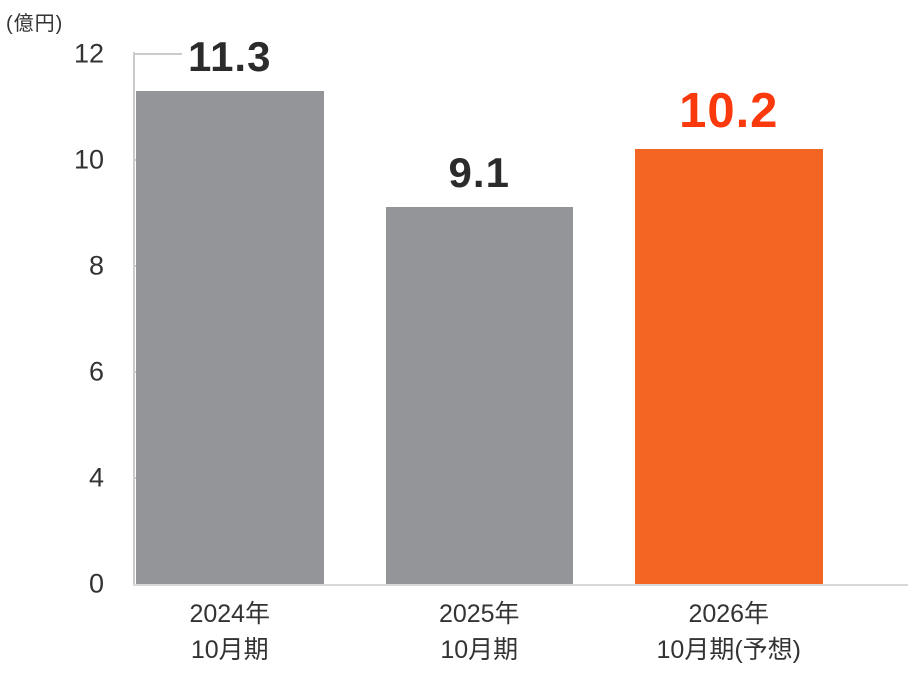  Describe the element at coordinates (729, 632) in the screenshot. I see `x-category-label: 2026年 10月期(予想)` at that location.